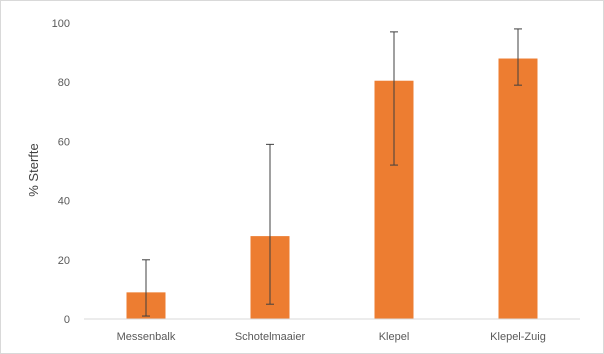  Describe the element at coordinates (518, 337) in the screenshot. I see `x-tick-label: Klepel-Zuig` at that location.